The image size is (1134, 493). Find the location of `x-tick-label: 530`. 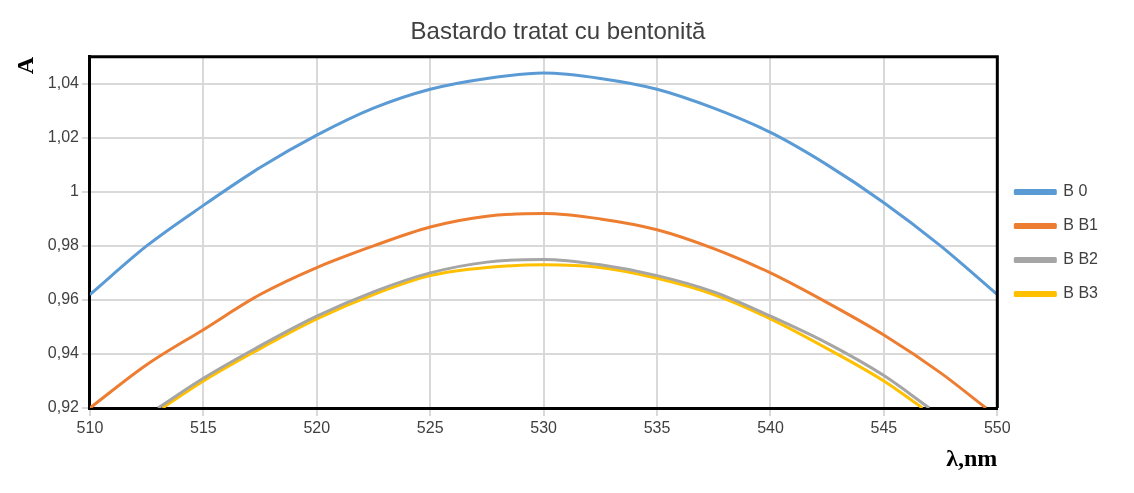

x-tick-label: 530 is located at coordinates (544, 428).